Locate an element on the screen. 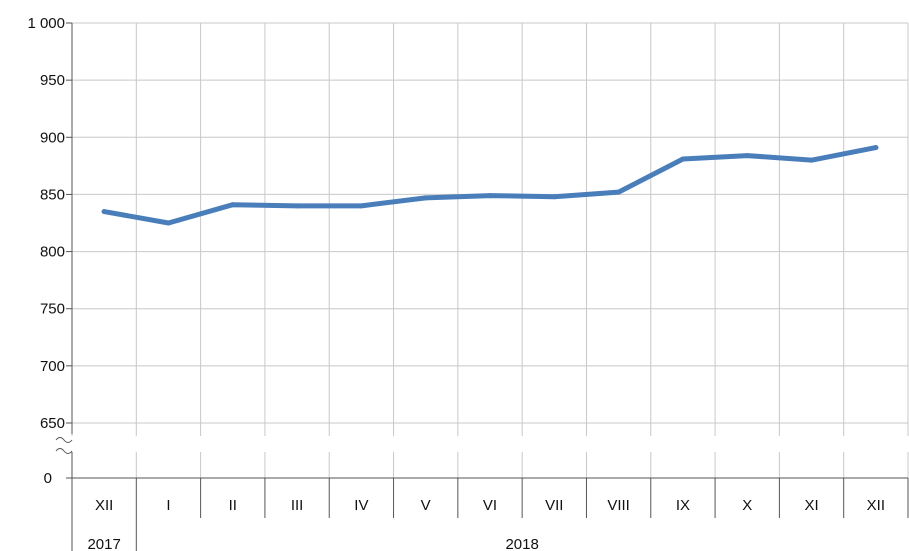 The width and height of the screenshot is (909, 551). x-tick-label: V is located at coordinates (426, 505).